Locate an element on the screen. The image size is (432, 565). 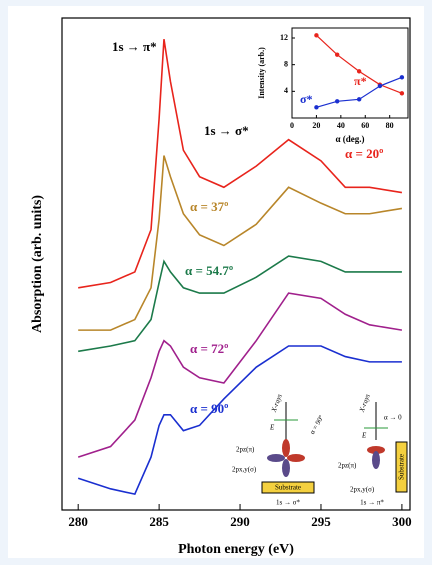
inset-x-tick-label: 60 is located at coordinates (365, 125).